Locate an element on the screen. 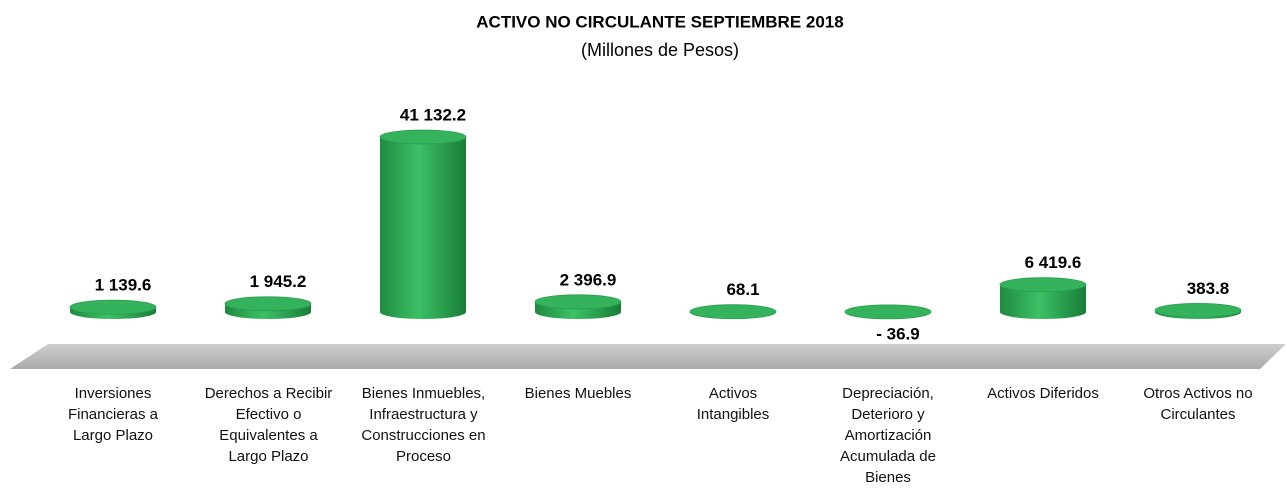 This screenshot has height=493, width=1286. value-label: 6 419.6 is located at coordinates (1053, 262).